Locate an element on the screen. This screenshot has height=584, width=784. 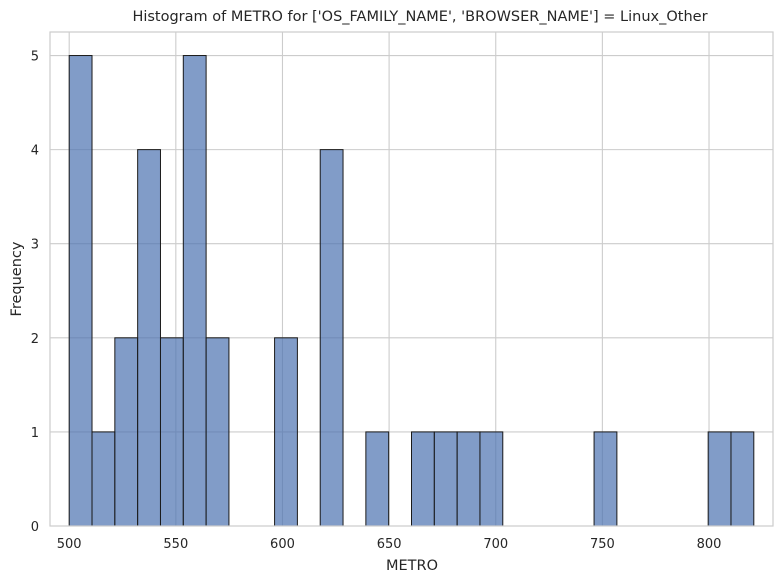
y-axis-label: Frequency is located at coordinates (17, 278).